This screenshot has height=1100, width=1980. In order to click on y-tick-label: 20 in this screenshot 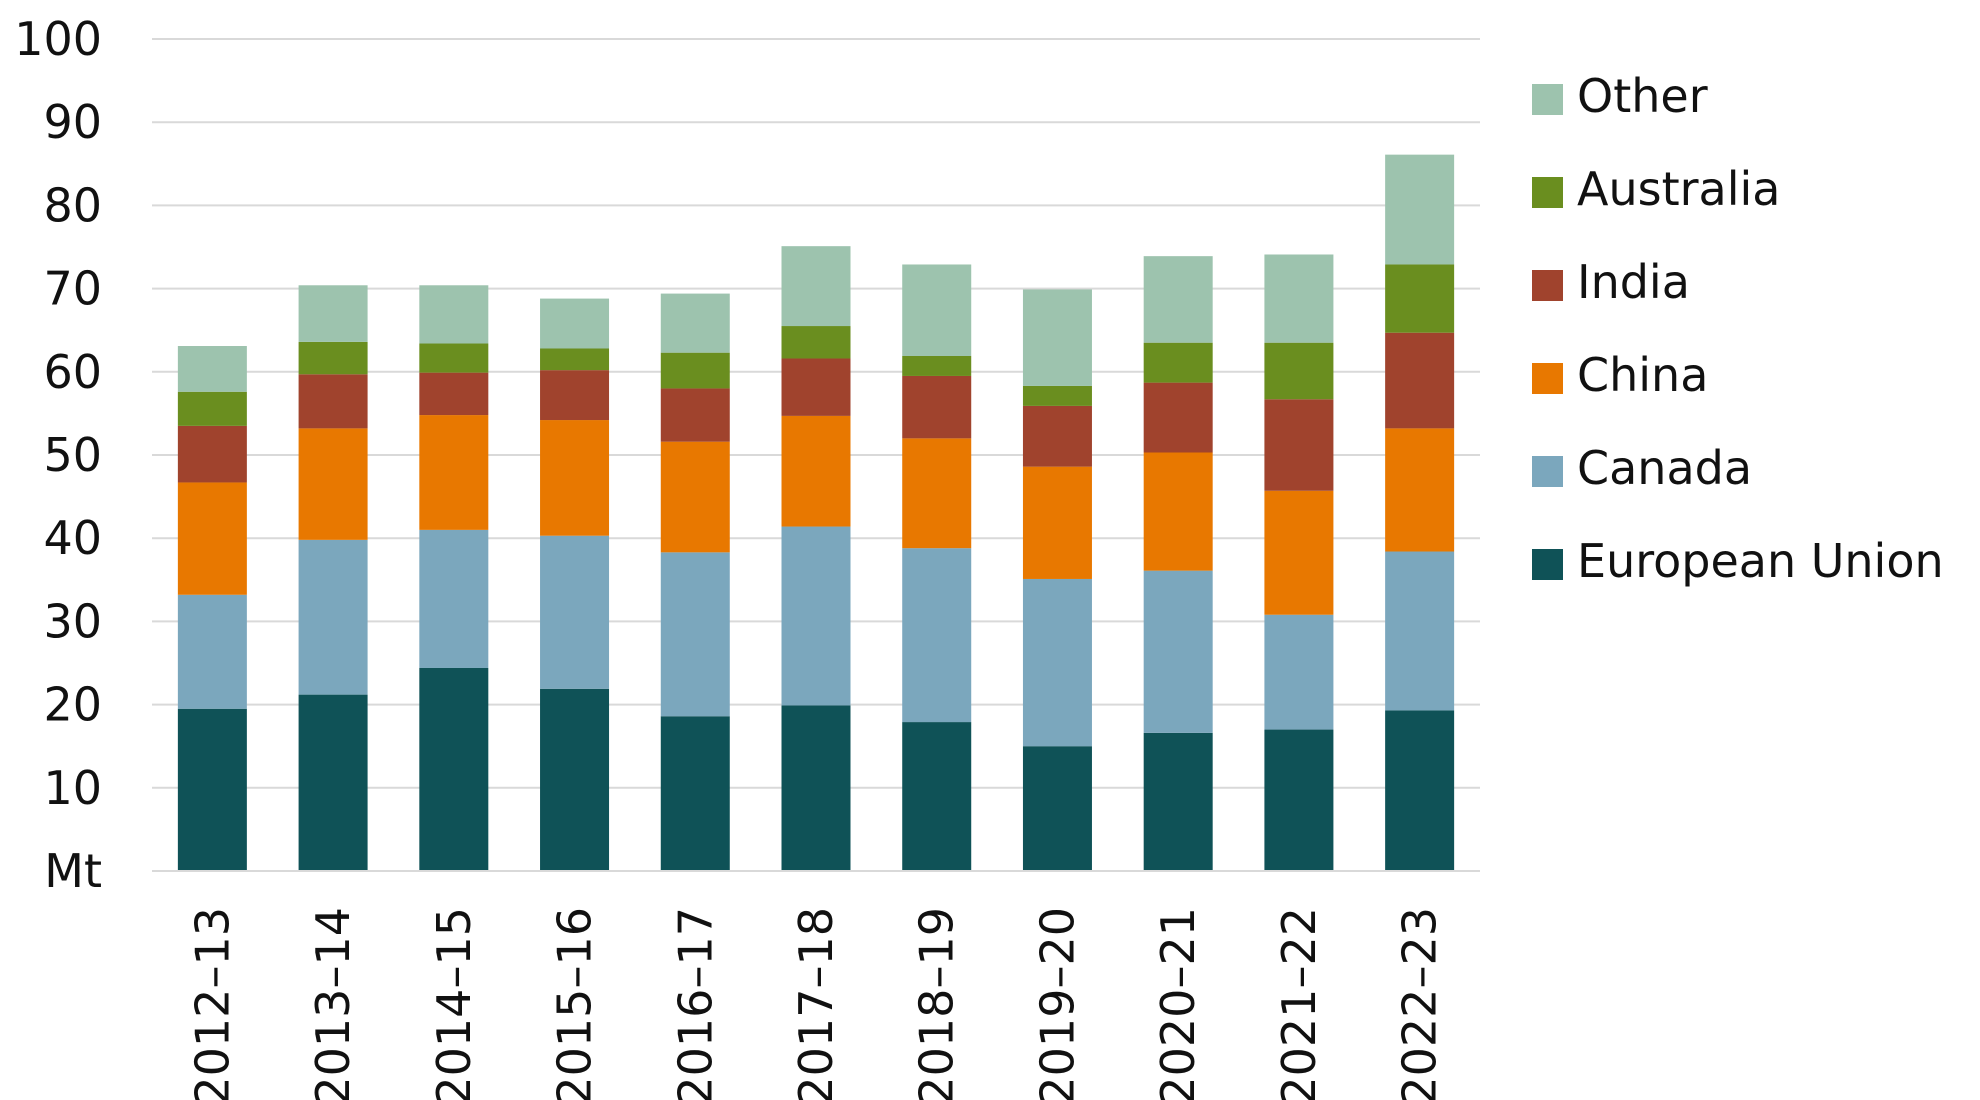, I will do `click(72, 705)`.